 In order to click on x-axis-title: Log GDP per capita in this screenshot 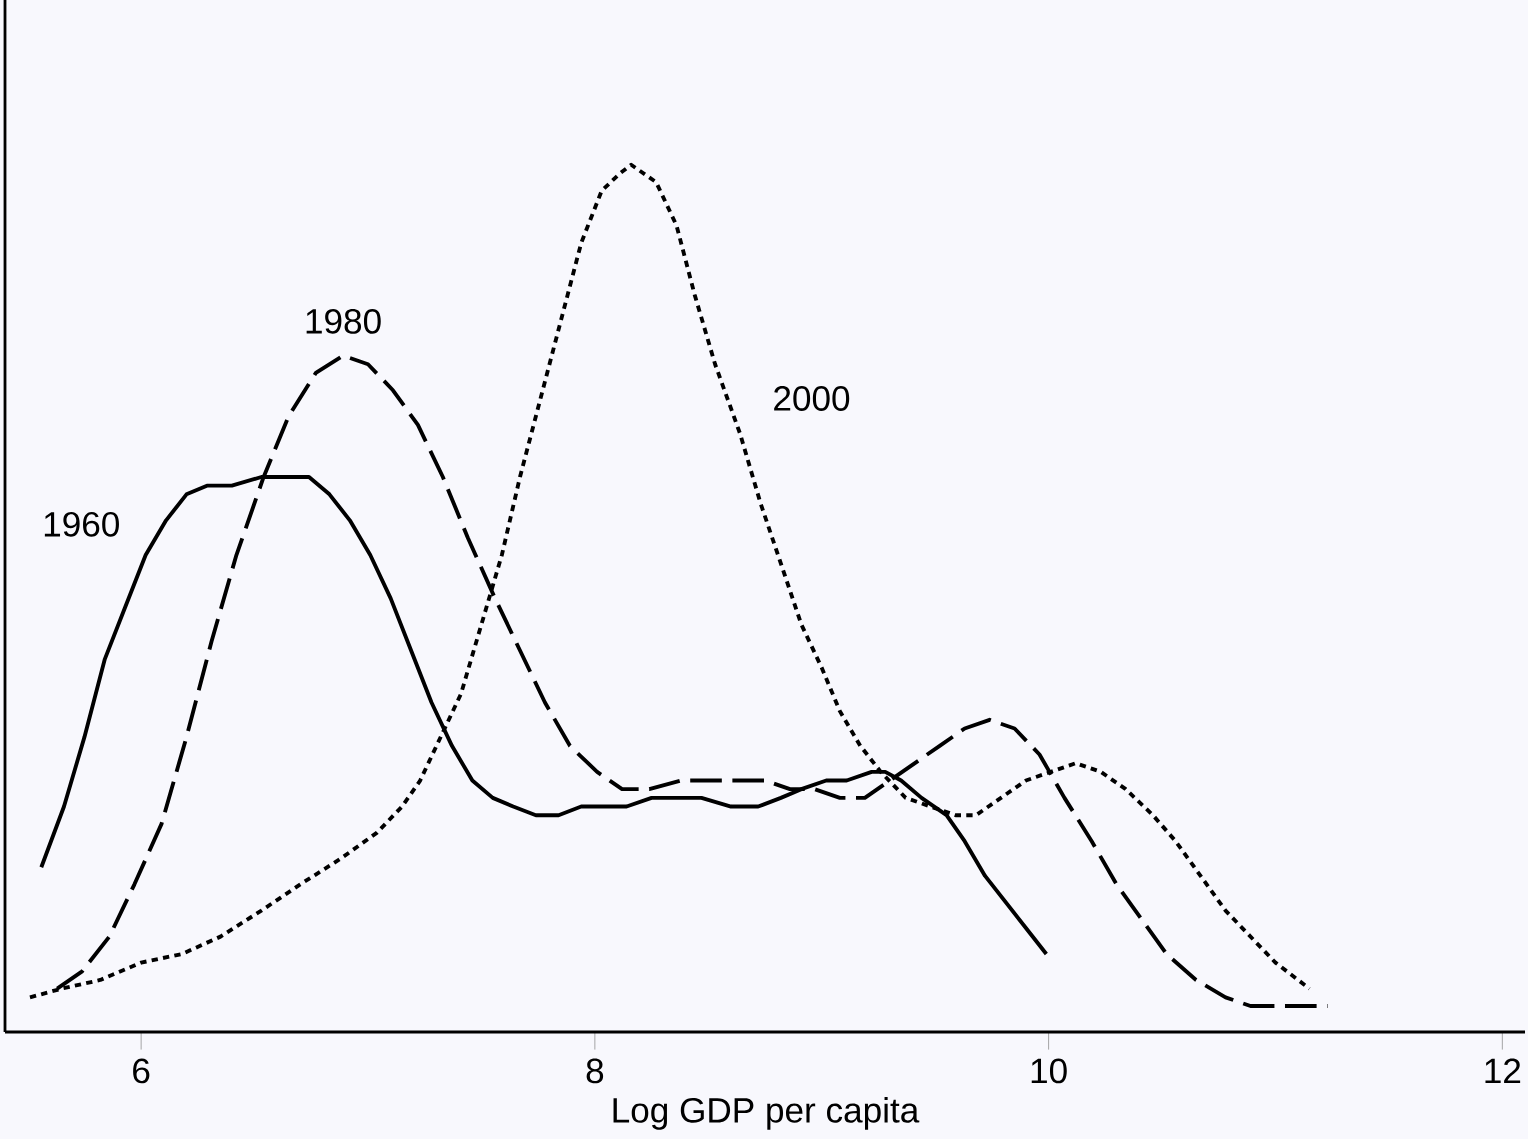, I will do `click(766, 1113)`.